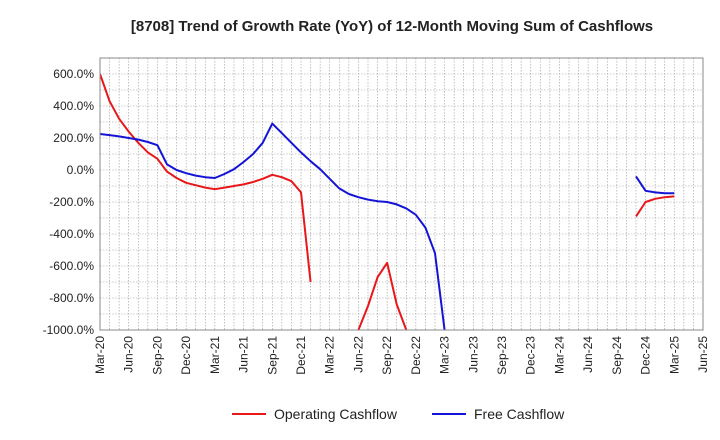 This screenshot has width=720, height=440. What do you see at coordinates (531, 355) in the screenshot?
I see `x-tick-label: Dec-23` at bounding box center [531, 355].